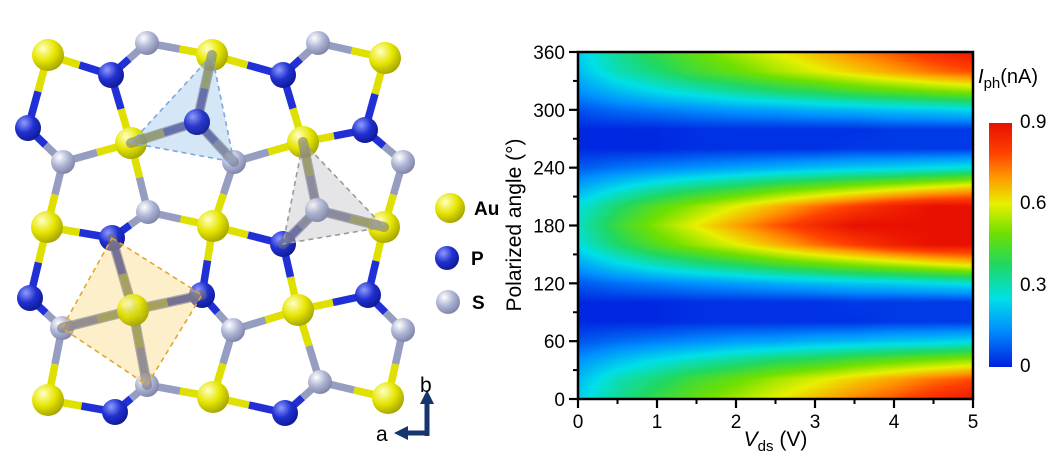 This screenshot has width=1063, height=473. I want to click on a-axis-arrowhead, so click(401, 433).